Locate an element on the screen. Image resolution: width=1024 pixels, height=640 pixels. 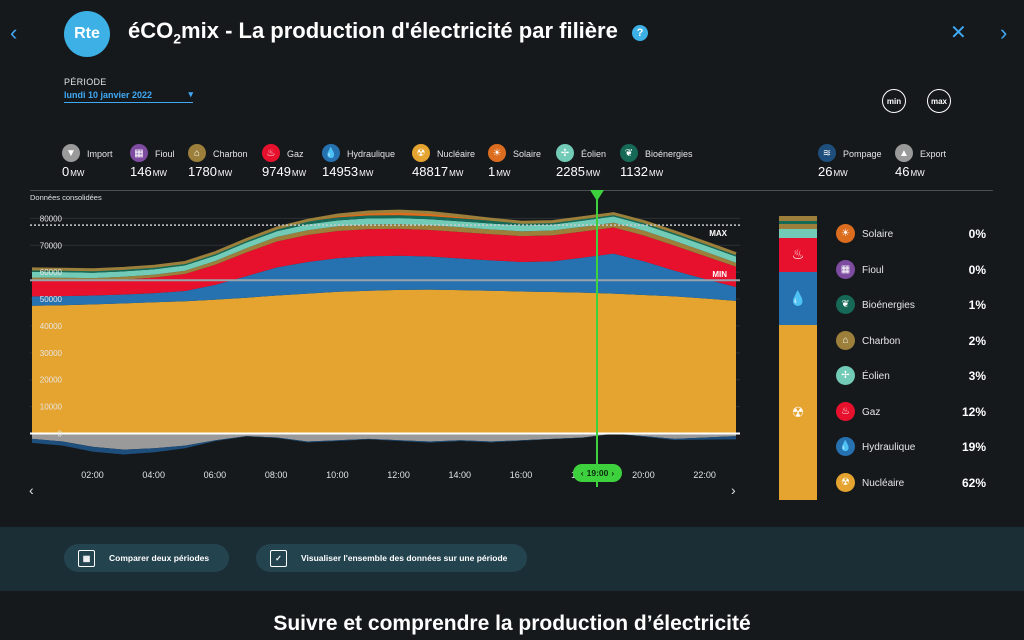
source-value: 1780MW is located at coordinates (210, 171).